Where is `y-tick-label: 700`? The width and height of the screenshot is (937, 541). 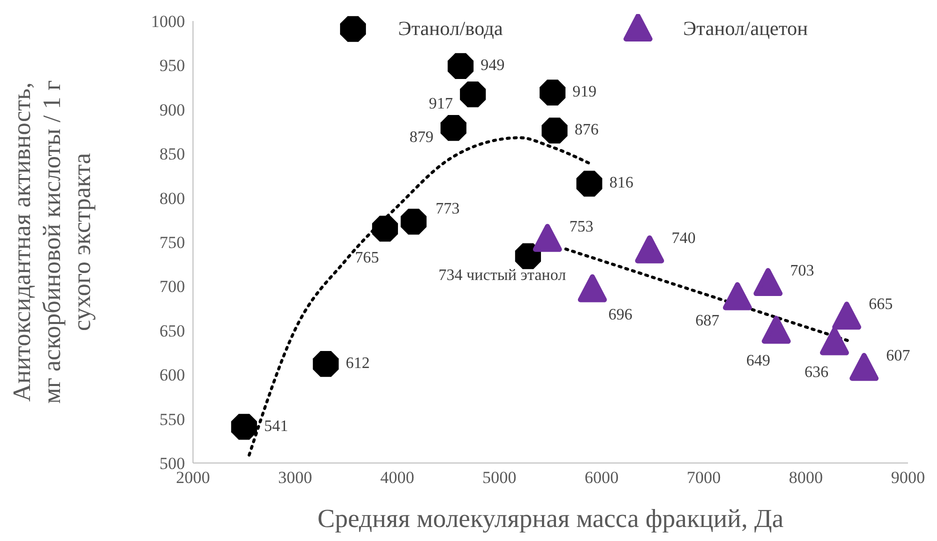
y-tick-label: 700 is located at coordinates (172, 286).